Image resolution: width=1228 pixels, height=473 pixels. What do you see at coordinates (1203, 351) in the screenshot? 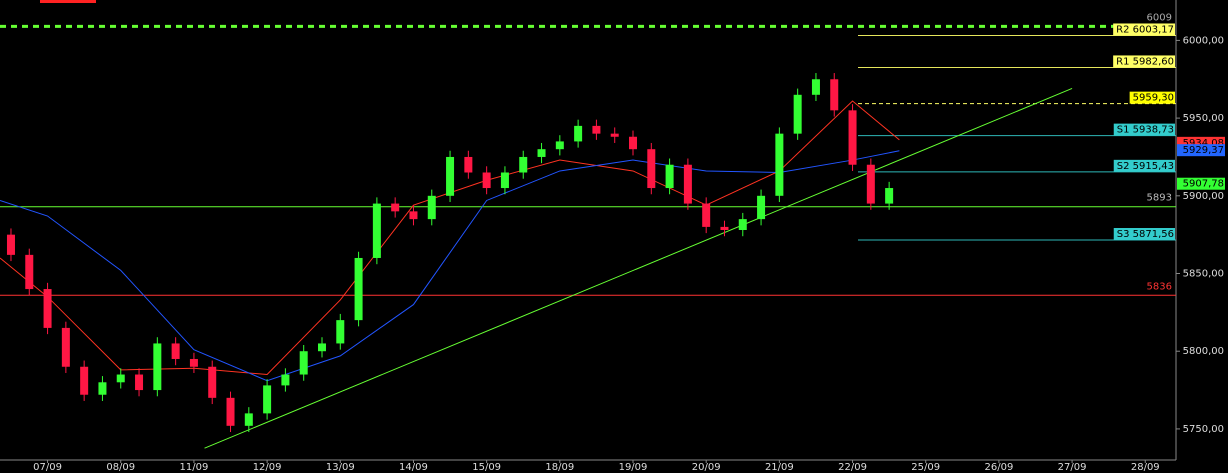
I see `y-tick-label: 5800,00` at bounding box center [1203, 351].